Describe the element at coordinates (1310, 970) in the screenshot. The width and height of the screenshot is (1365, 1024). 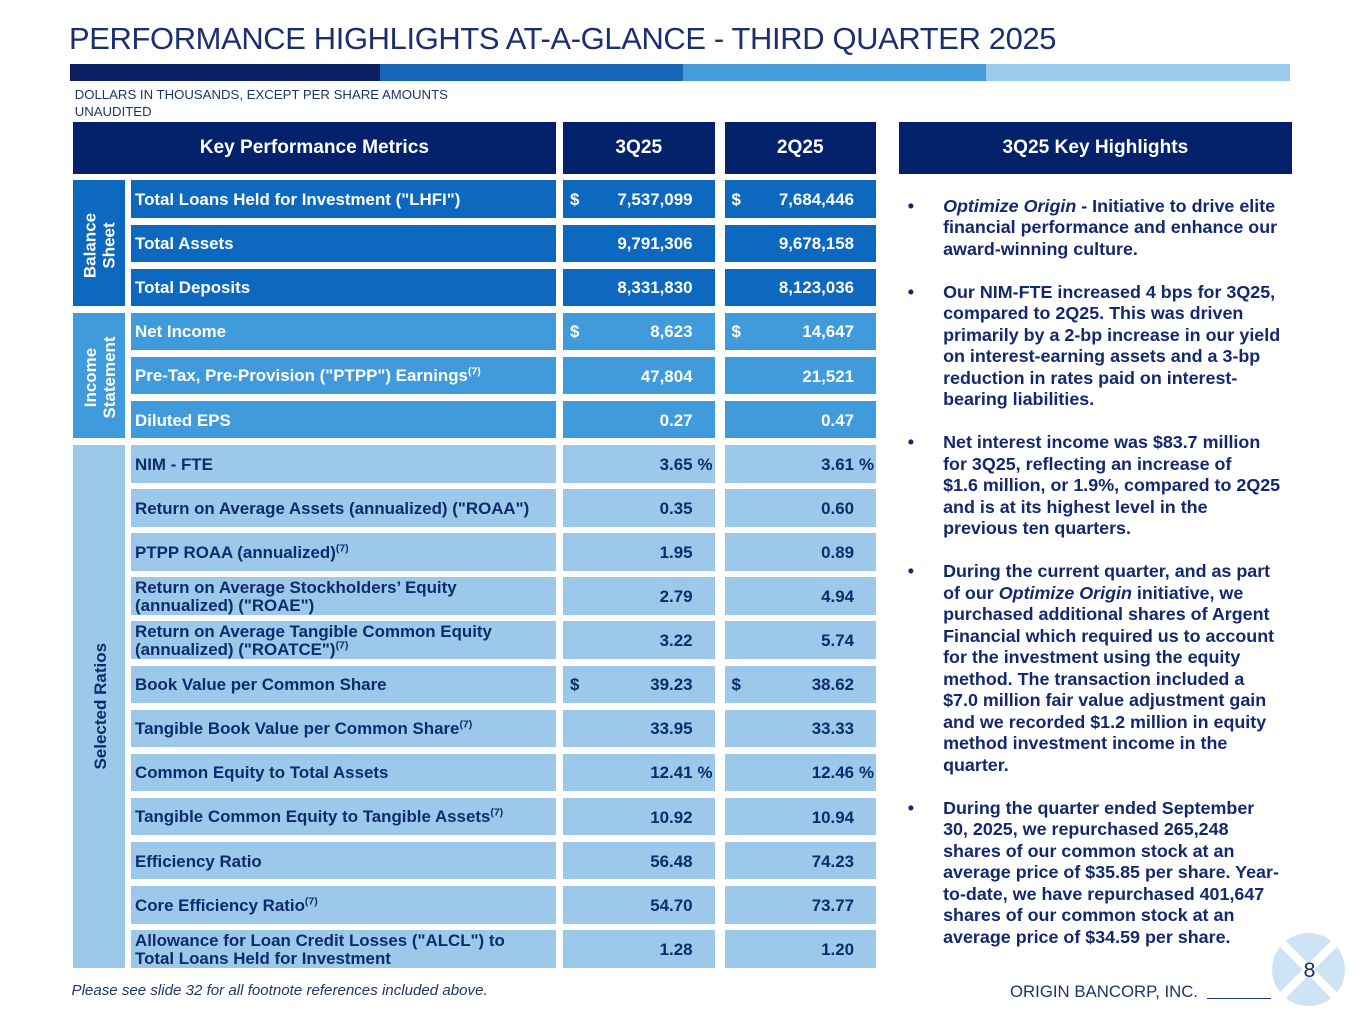
I see `svg-text: 8` at that location.